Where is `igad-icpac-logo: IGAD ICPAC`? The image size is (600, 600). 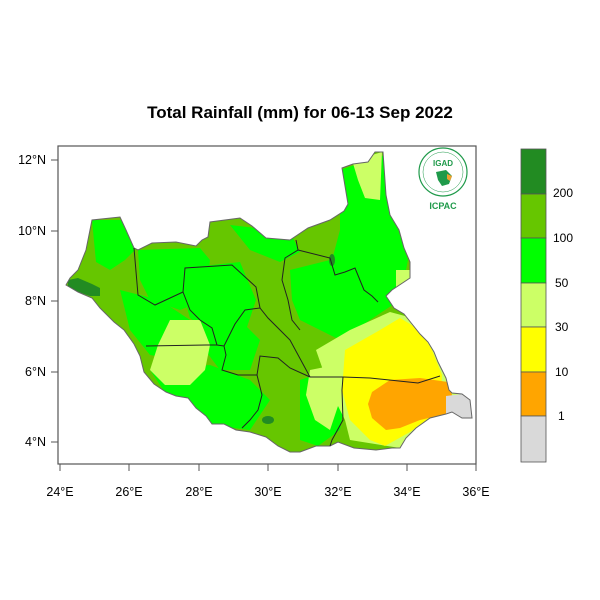 igad-icpac-logo: IGAD ICPAC is located at coordinates (443, 179).